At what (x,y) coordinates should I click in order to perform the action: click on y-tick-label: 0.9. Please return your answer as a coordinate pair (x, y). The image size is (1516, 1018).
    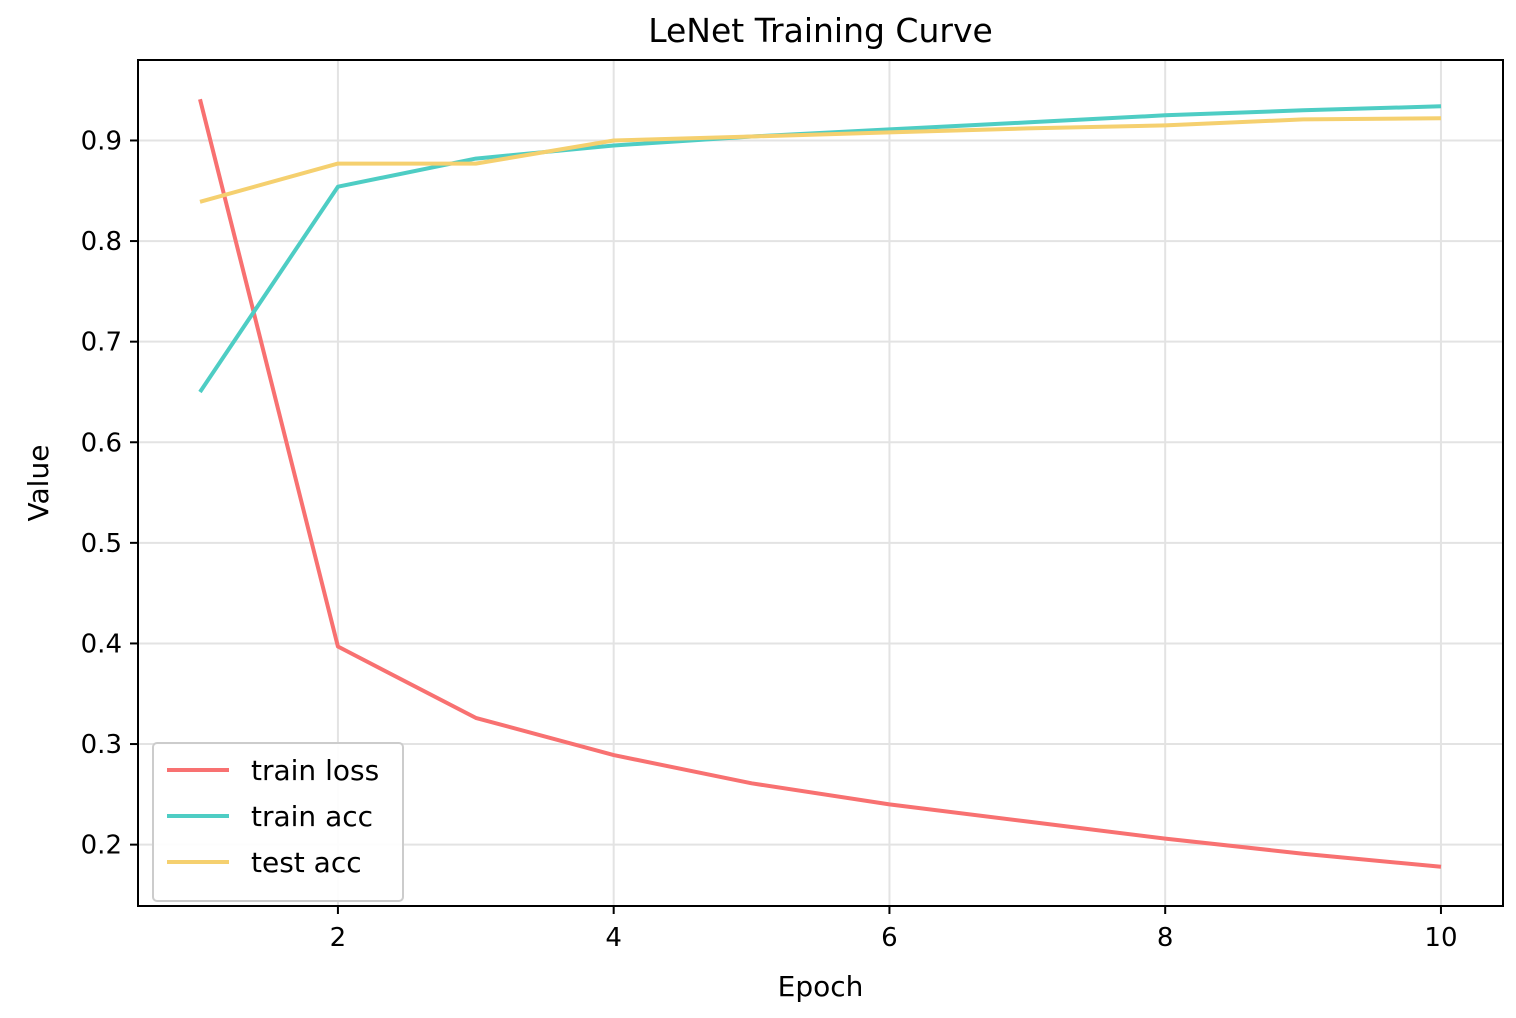
    Looking at the image, I should click on (101, 141).